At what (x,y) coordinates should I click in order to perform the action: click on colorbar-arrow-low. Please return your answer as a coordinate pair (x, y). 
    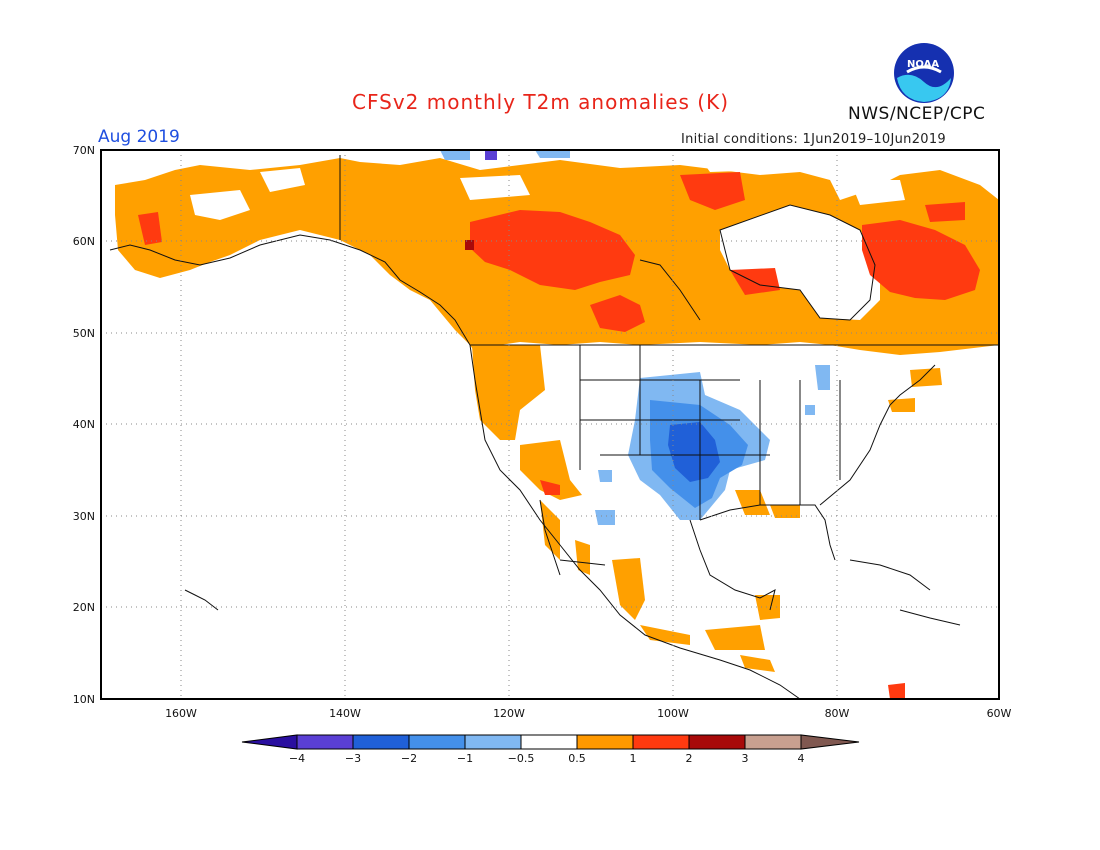
    Looking at the image, I should click on (269, 742).